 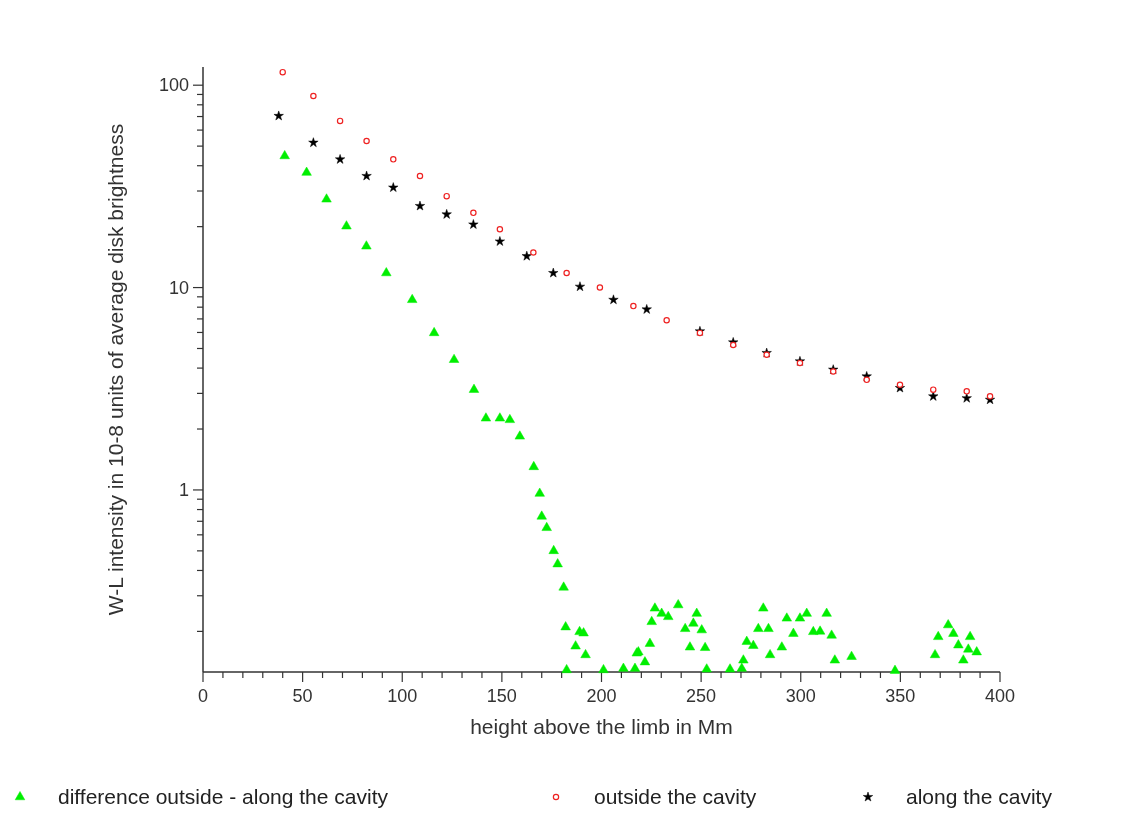 I want to click on x-tick-label: 100, so click(x=402, y=696).